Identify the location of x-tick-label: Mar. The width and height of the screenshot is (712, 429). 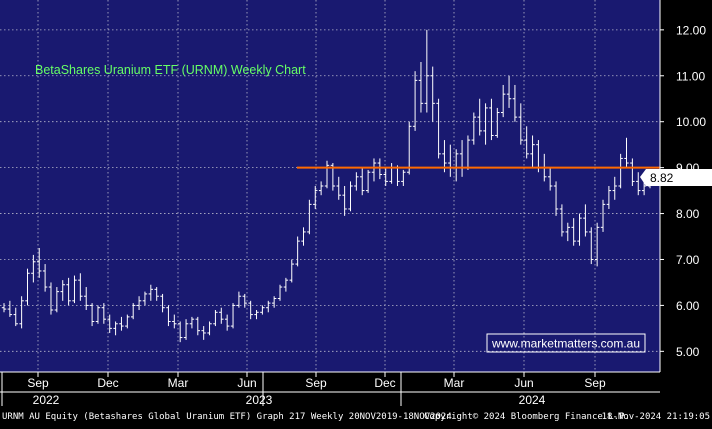
(178, 383).